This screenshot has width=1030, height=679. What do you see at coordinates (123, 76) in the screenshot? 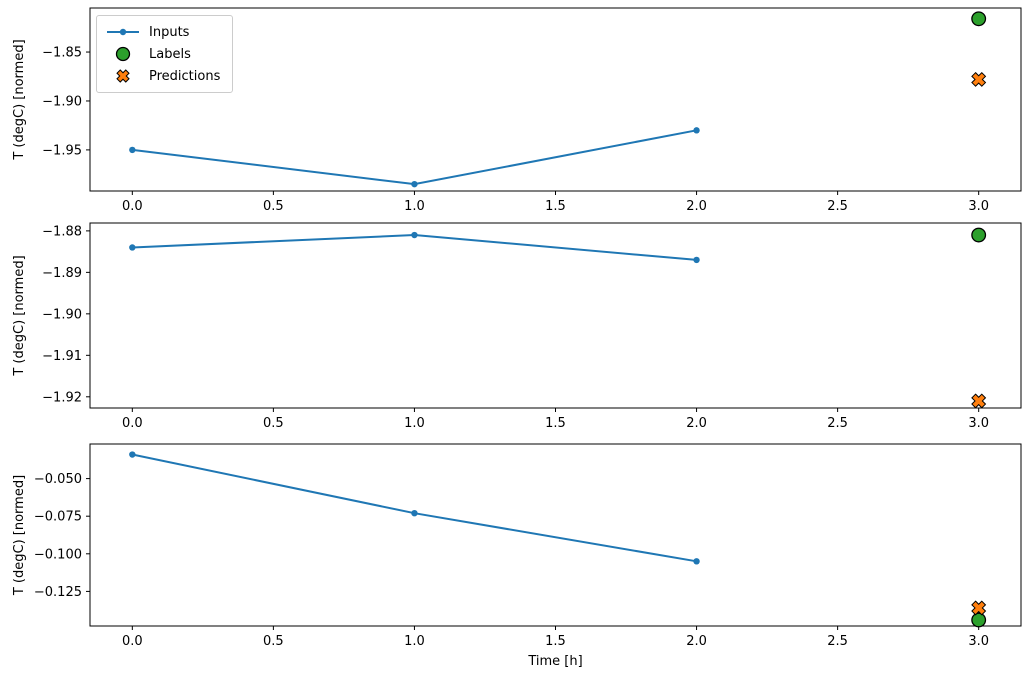
I see `x-icon` at bounding box center [123, 76].